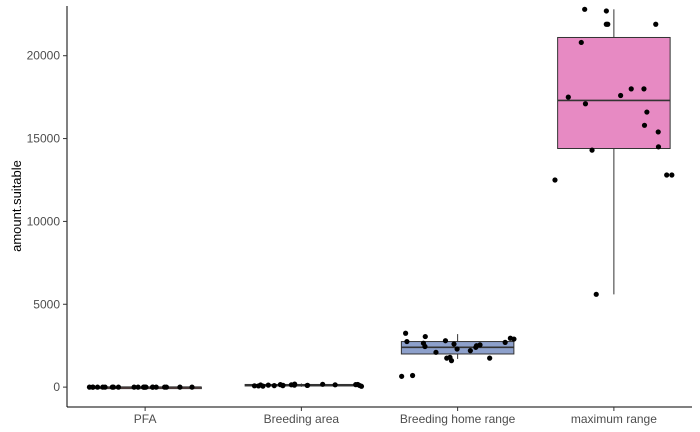 Image resolution: width=700 pixels, height=432 pixels. What do you see at coordinates (614, 419) in the screenshot?
I see `x-tick-label: maximum range` at bounding box center [614, 419].